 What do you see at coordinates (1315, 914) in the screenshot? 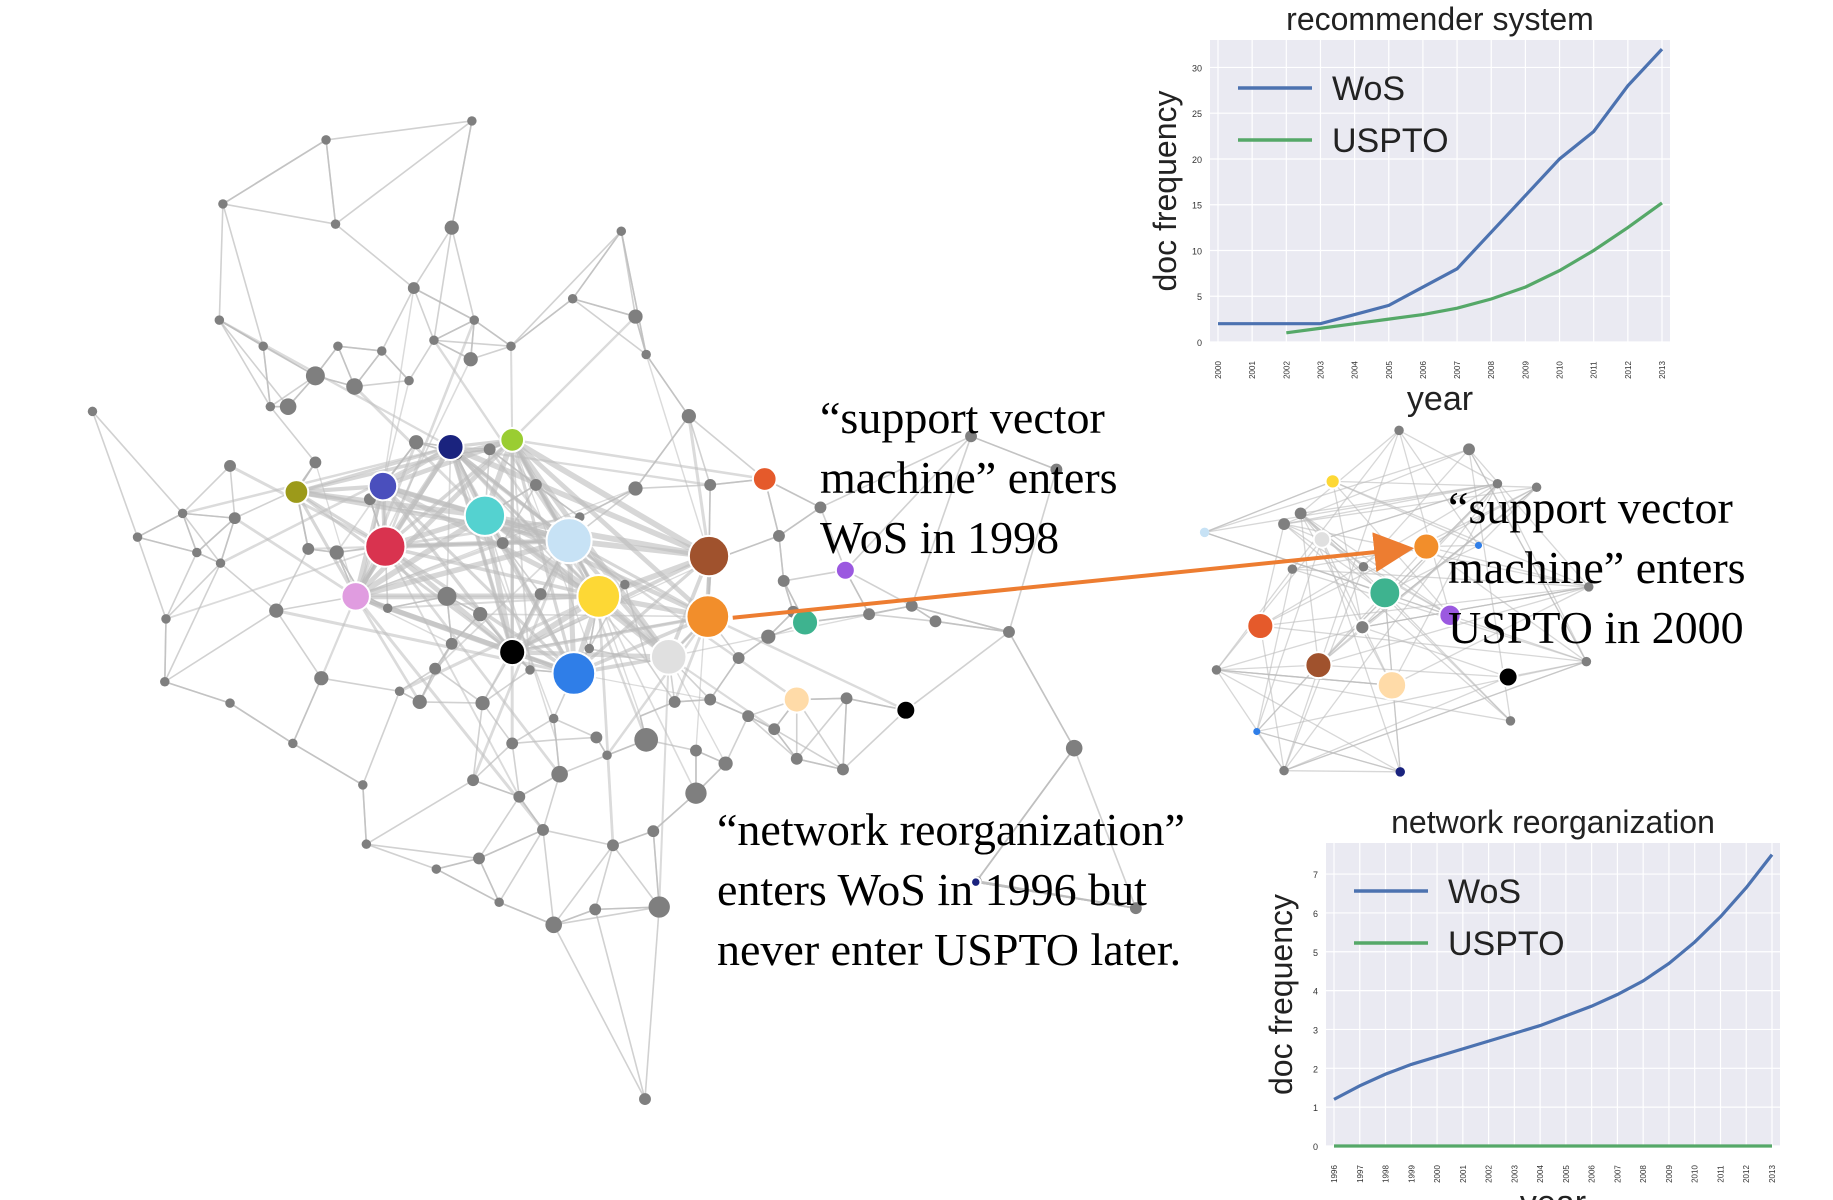
I see `y-tick-label: 6` at bounding box center [1315, 914].